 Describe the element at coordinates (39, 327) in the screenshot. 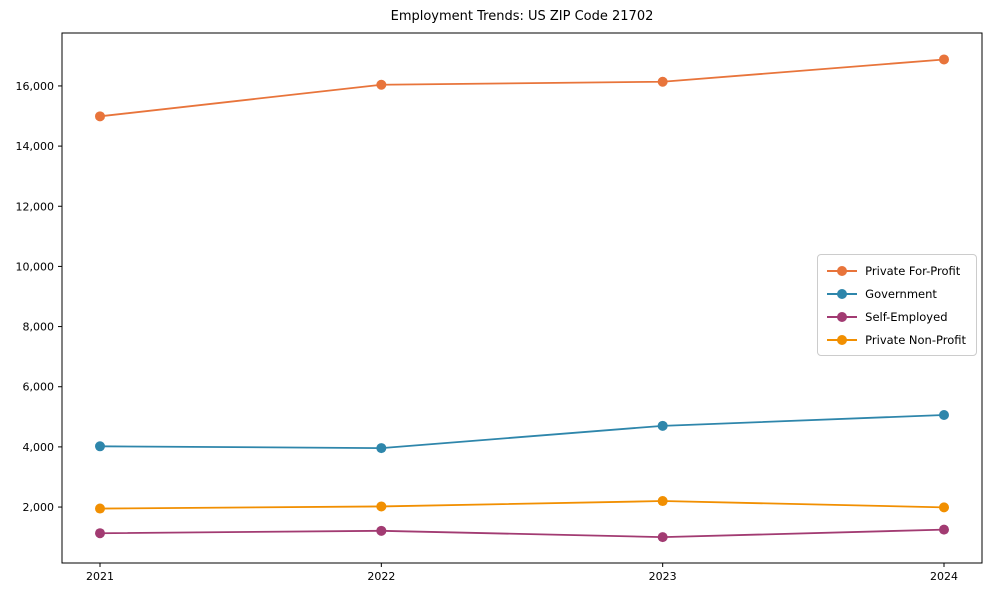

I see `y-axis-tick-label: 8,000` at that location.